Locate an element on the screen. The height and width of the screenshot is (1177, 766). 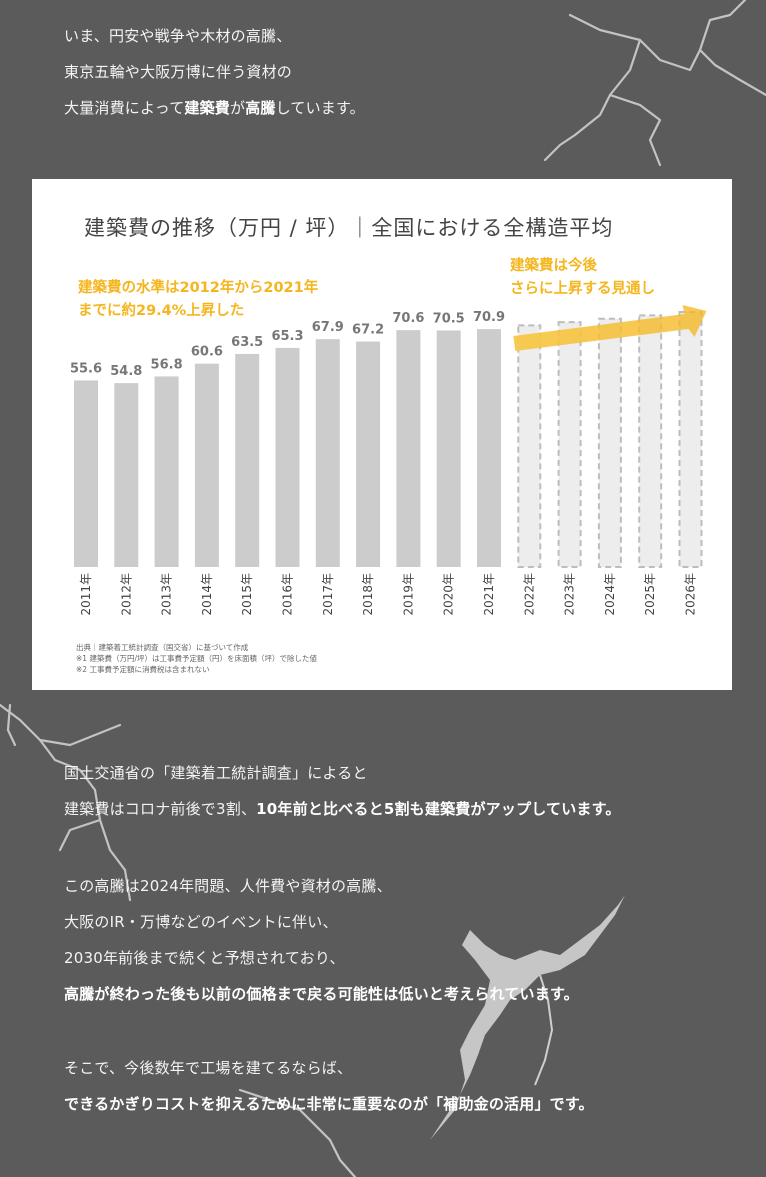
x-tick-label: 2016年 is located at coordinates (288, 594).